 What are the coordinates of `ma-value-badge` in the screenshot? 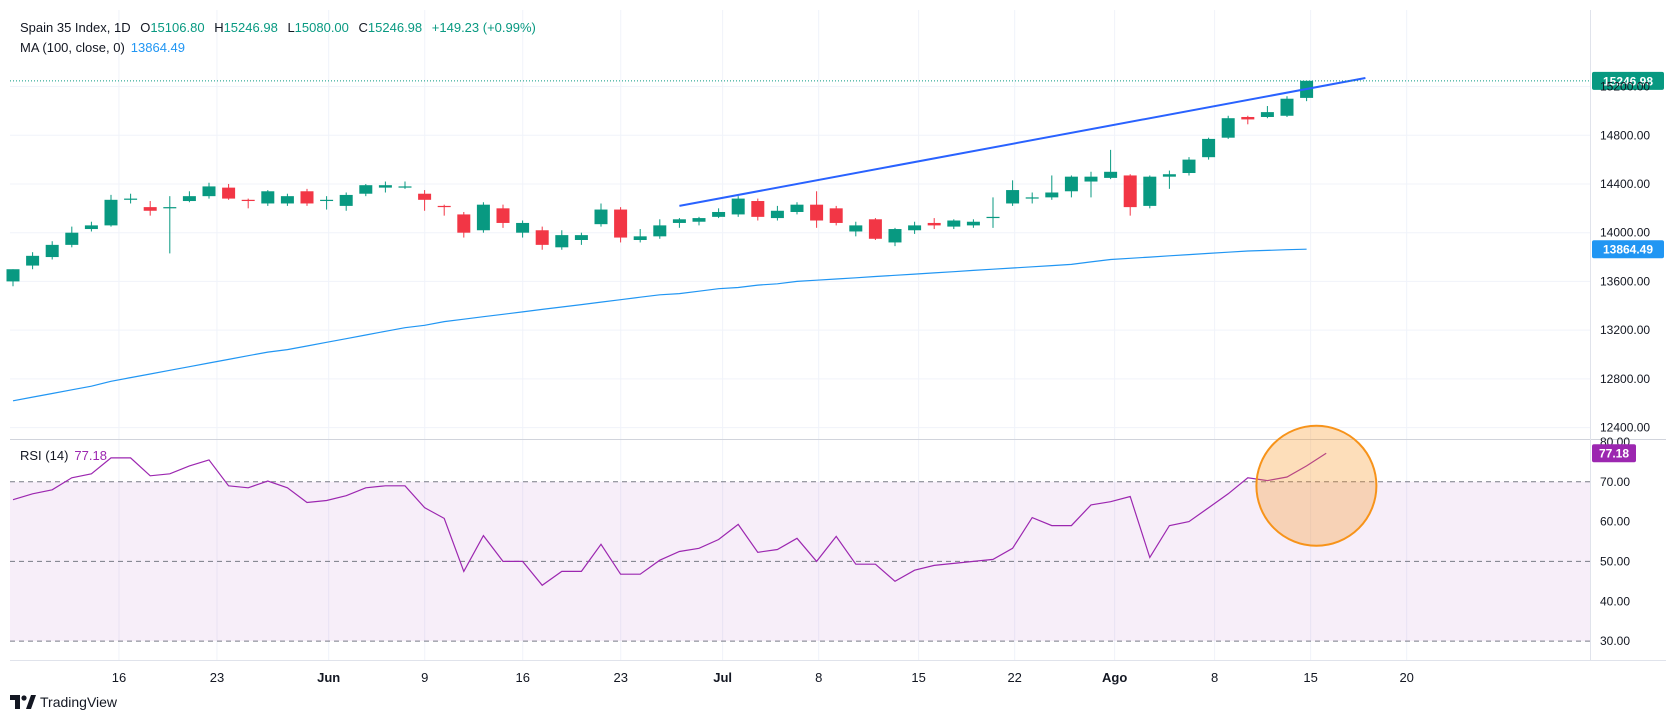 It's located at (1628, 249).